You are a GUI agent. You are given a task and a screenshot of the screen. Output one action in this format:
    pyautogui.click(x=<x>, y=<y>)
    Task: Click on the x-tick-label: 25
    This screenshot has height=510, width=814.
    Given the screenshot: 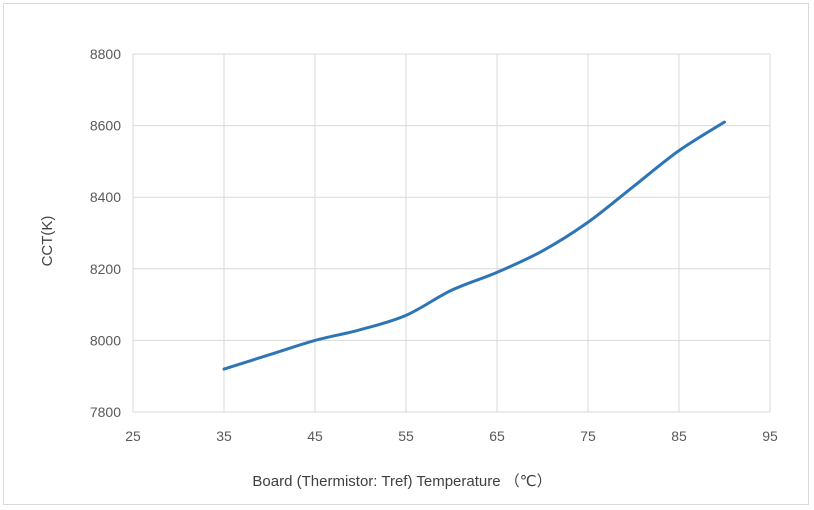 What is the action you would take?
    pyautogui.click(x=133, y=436)
    